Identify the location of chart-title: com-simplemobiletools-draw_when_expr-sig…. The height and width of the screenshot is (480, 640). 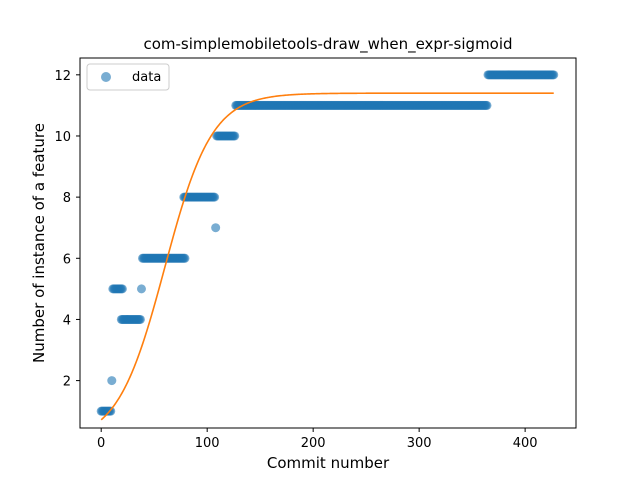
(327, 44).